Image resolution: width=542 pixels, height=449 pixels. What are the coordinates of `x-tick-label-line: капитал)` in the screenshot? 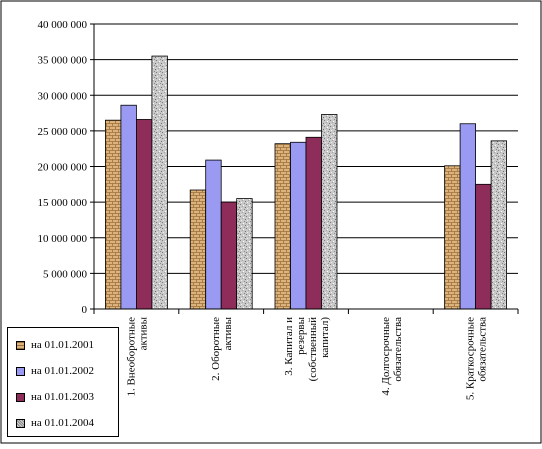 It's located at (325, 337).